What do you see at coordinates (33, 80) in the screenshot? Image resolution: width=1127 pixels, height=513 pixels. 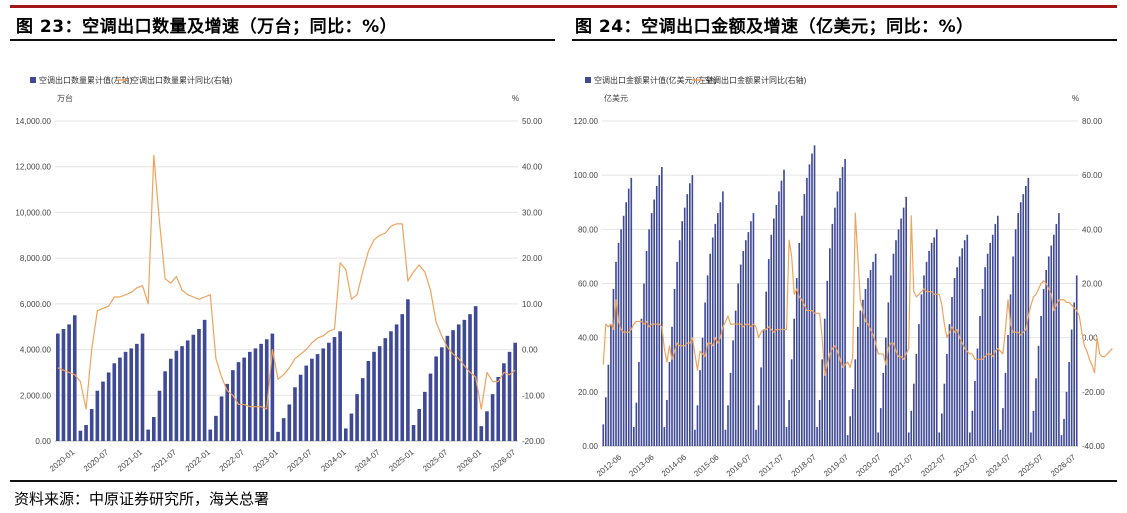 I see `chart1-legend-bar-swatch` at bounding box center [33, 80].